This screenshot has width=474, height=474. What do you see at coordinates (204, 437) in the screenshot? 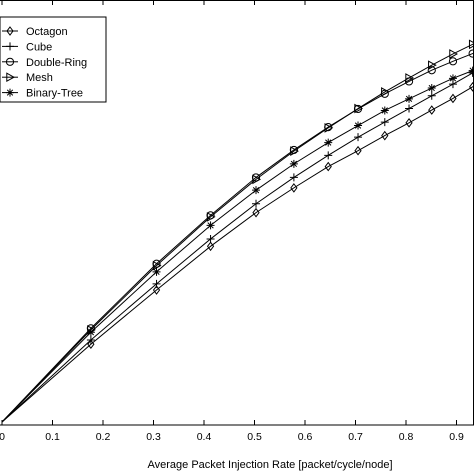
I see `x-tick-label: 0.4` at bounding box center [204, 437].